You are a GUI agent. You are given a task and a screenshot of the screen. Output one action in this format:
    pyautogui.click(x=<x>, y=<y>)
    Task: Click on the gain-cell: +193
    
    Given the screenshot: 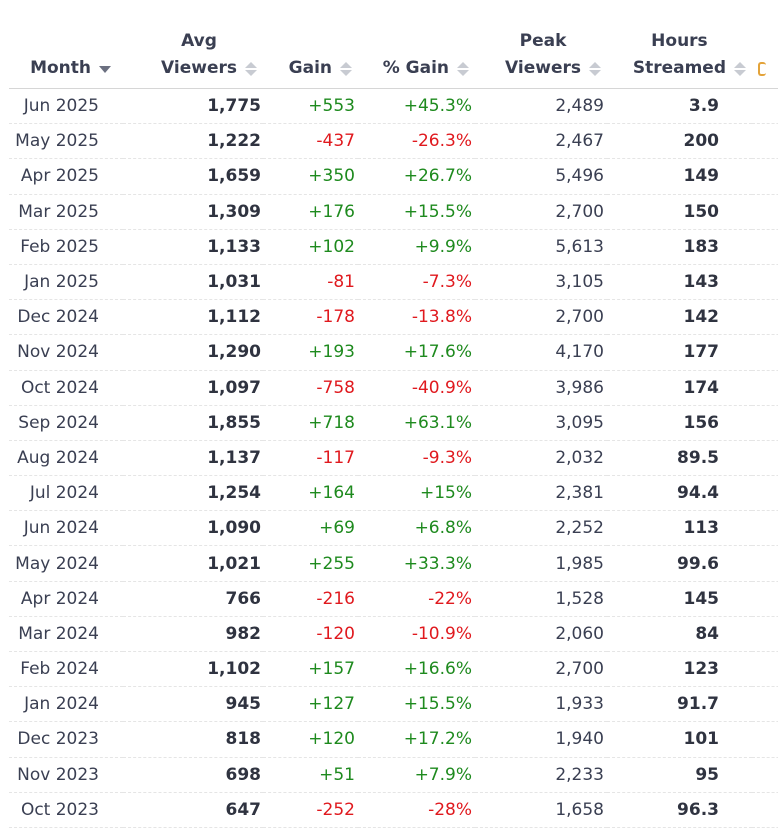 What is the action you would take?
    pyautogui.click(x=310, y=352)
    